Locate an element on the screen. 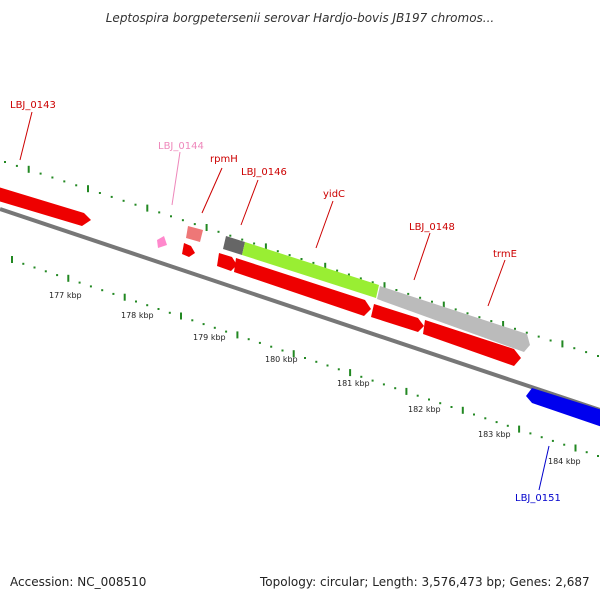 The height and width of the screenshot is (600, 600). gene-feature-trme is located at coordinates (472, 343).